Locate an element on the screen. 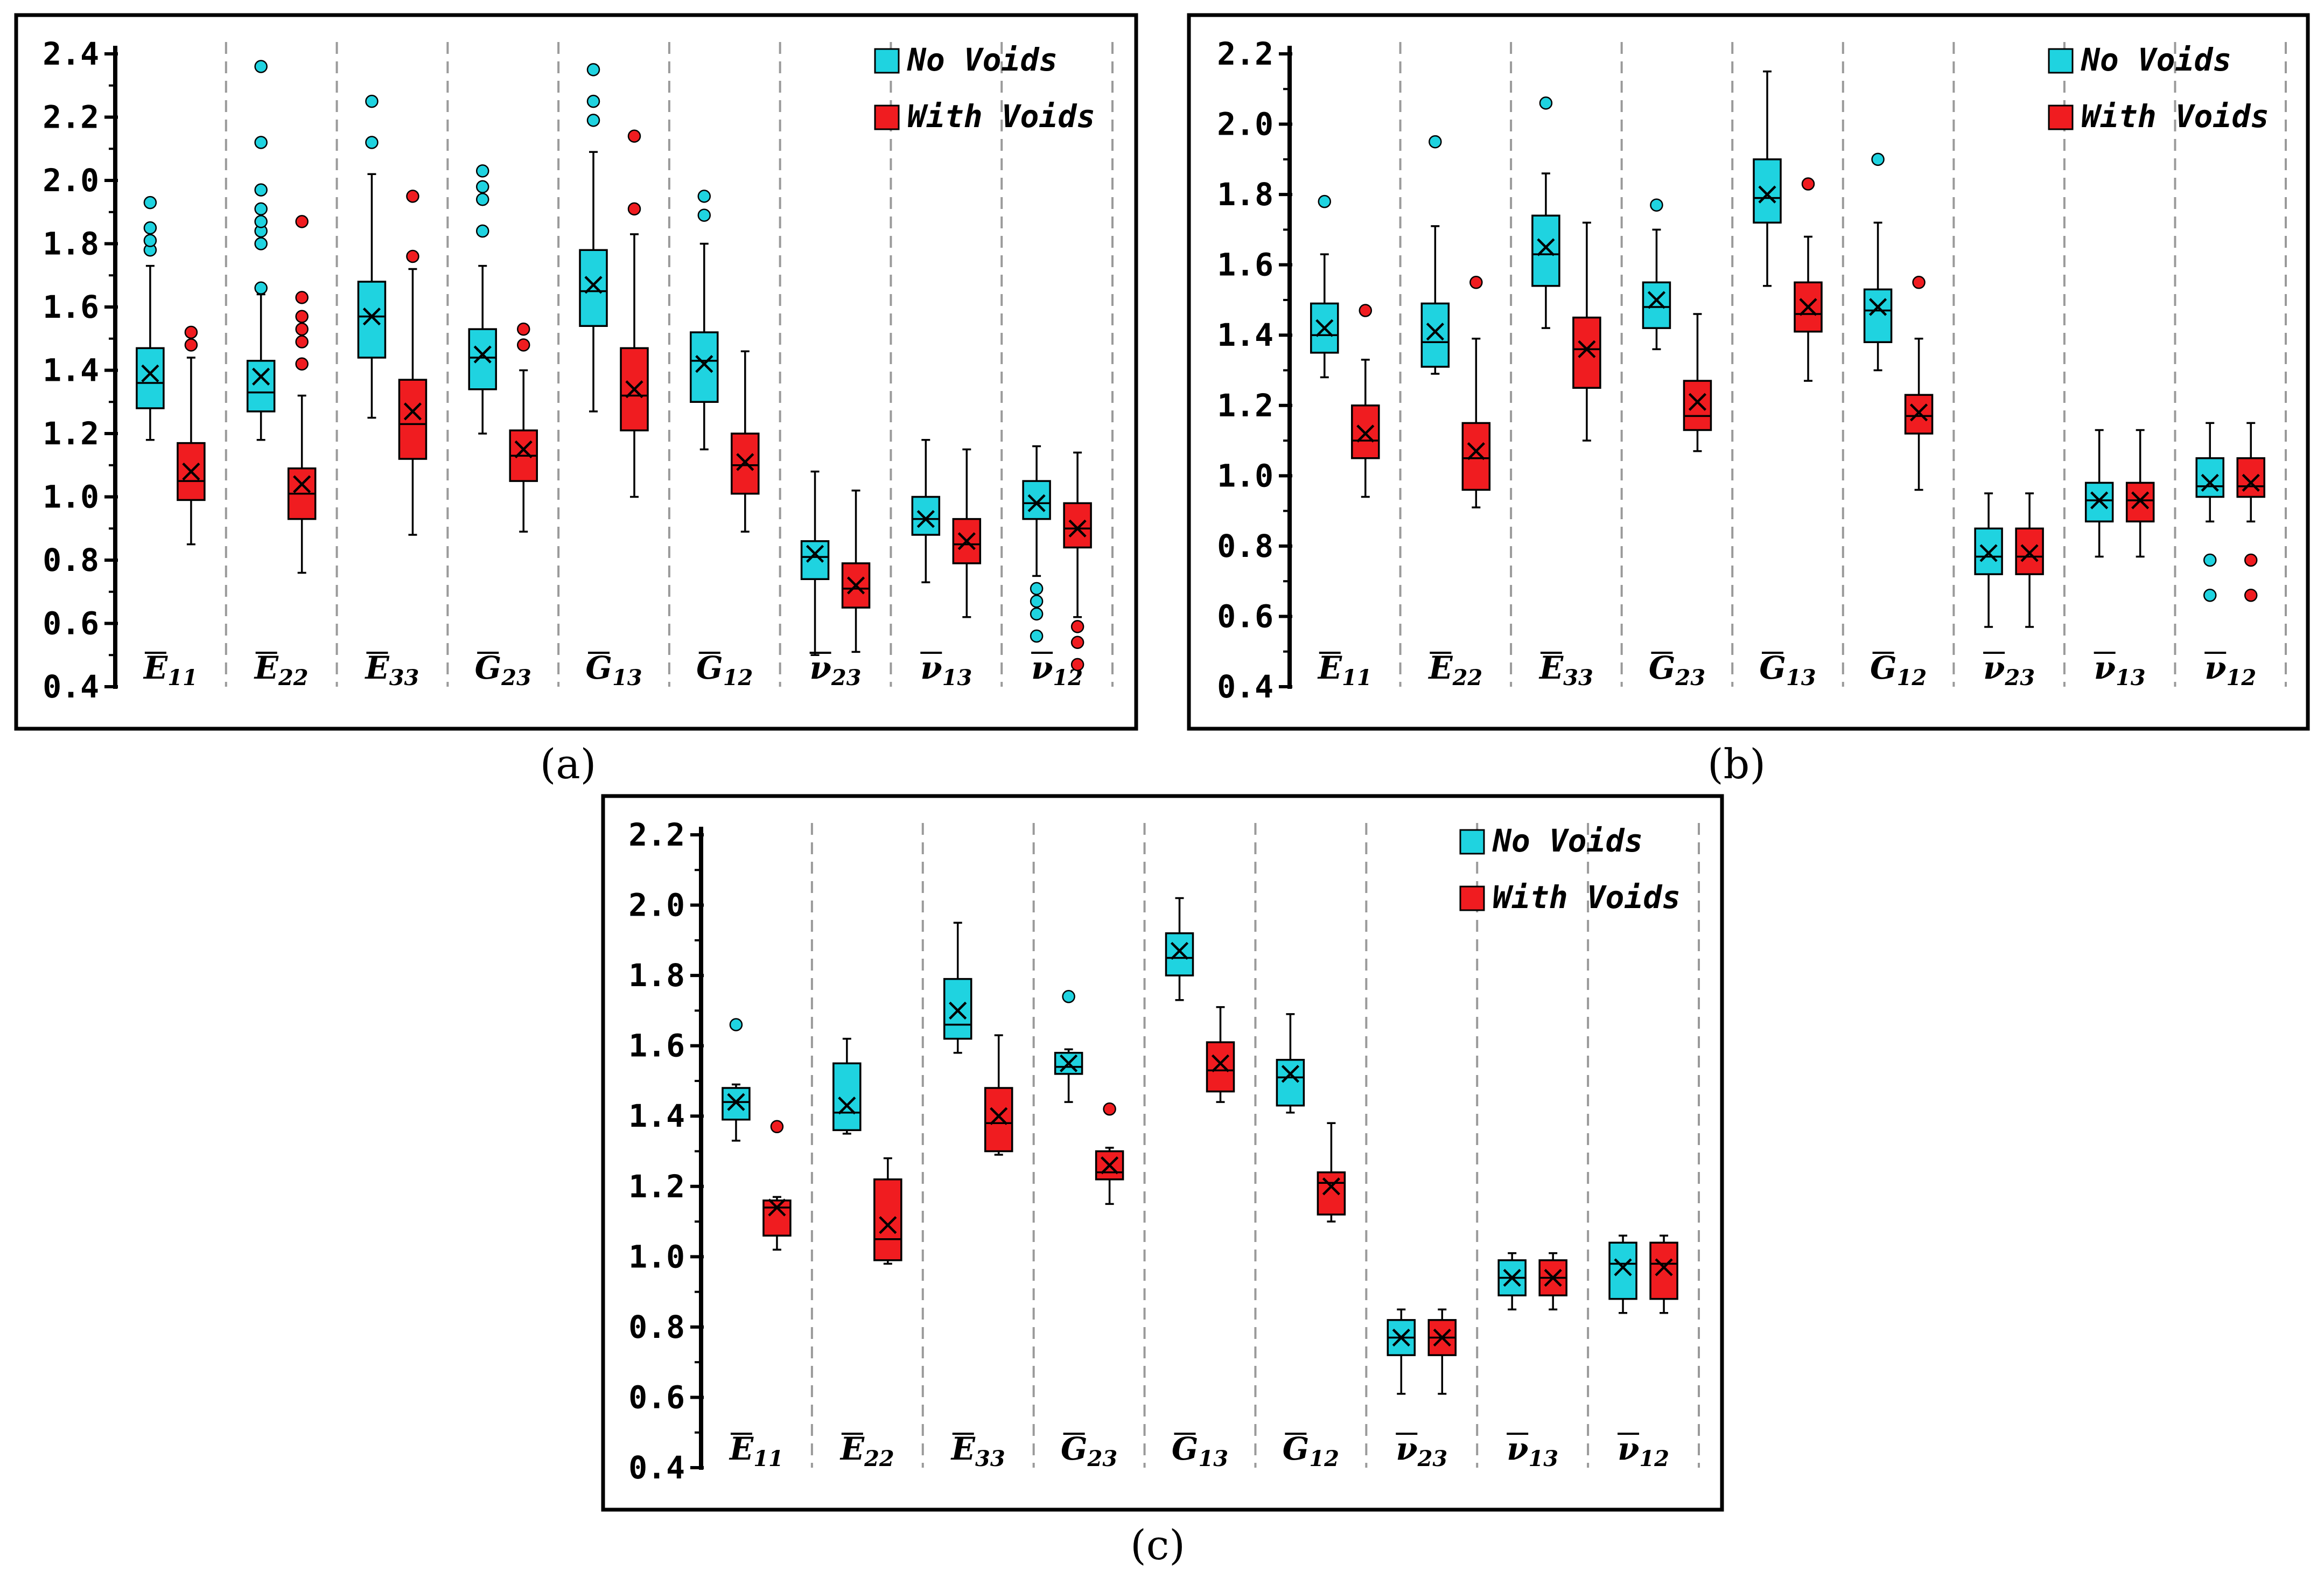  y-tick-label: 0.4 is located at coordinates (656, 1468).